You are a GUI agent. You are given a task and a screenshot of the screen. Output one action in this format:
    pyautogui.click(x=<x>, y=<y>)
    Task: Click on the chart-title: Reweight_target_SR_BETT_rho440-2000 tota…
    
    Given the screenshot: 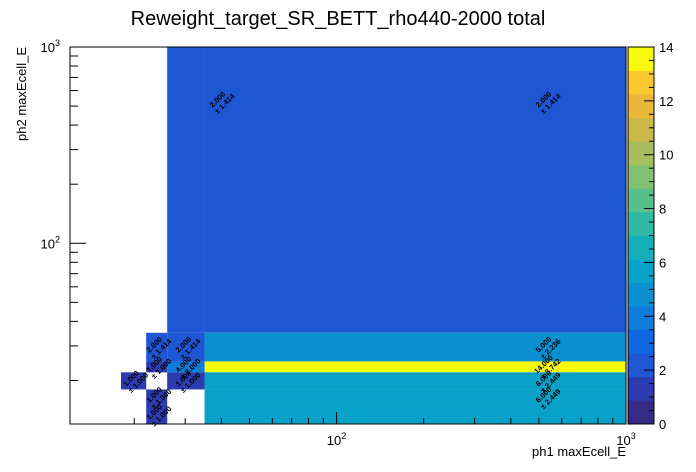 What is the action you would take?
    pyautogui.click(x=338, y=19)
    